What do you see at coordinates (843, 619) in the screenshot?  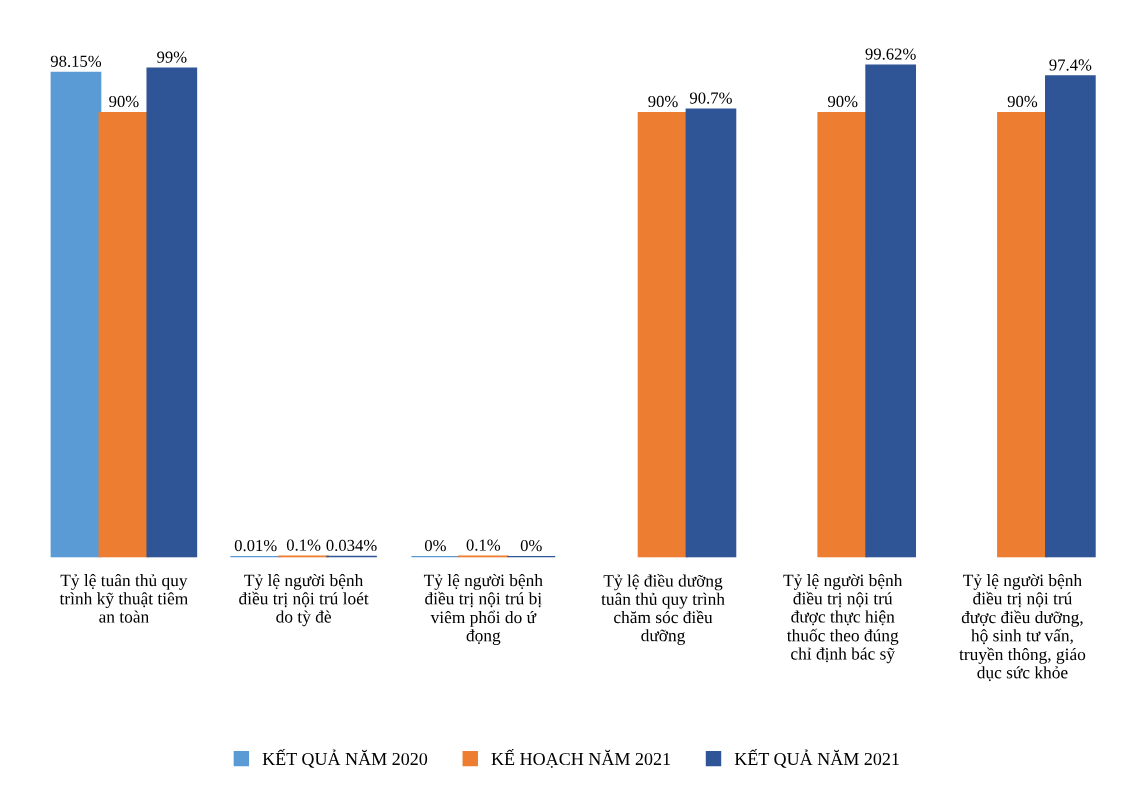 I see `x-tick-label: Tỷ lệ người bệnh điều trị nội trú được thực hiện thuốc theo đúng chỉ định bác sỹ` at bounding box center [843, 619].